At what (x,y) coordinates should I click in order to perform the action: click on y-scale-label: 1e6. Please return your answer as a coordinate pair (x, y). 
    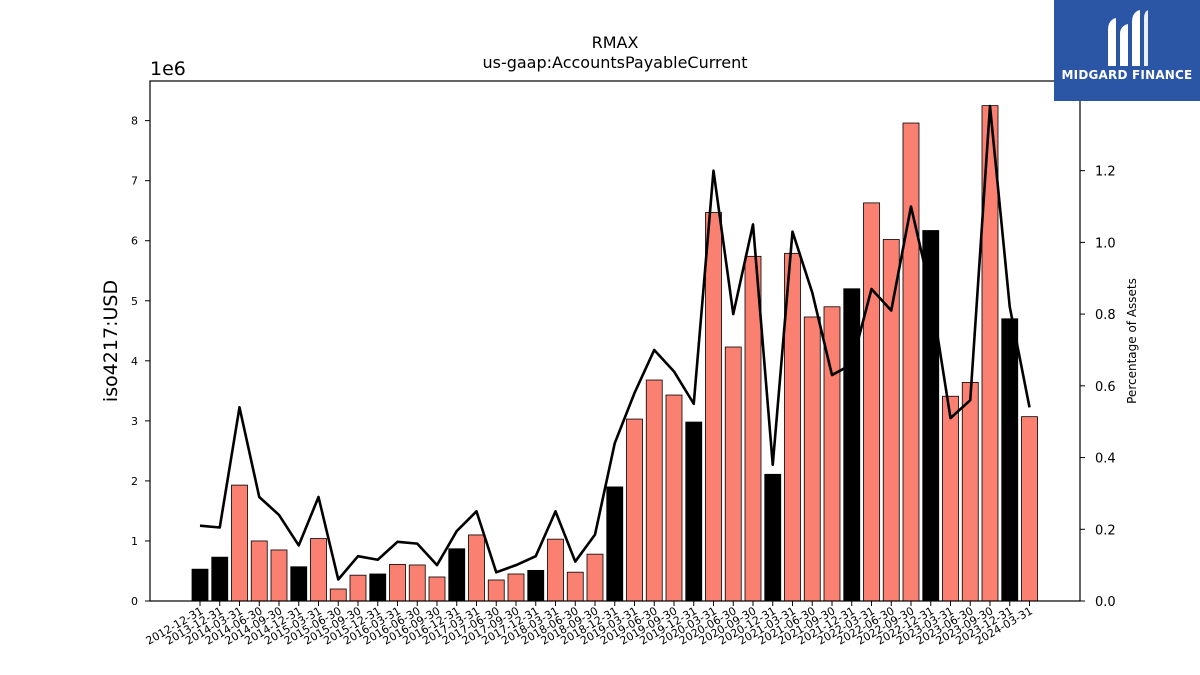
    Looking at the image, I should click on (168, 69).